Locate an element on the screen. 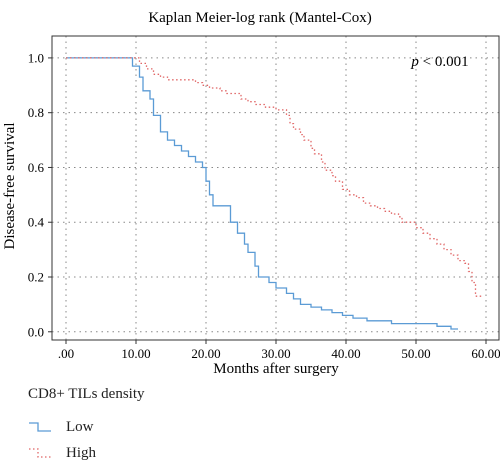 Image resolution: width=500 pixels, height=467 pixels. p-value-annotation: p < 0.001 is located at coordinates (439, 62).